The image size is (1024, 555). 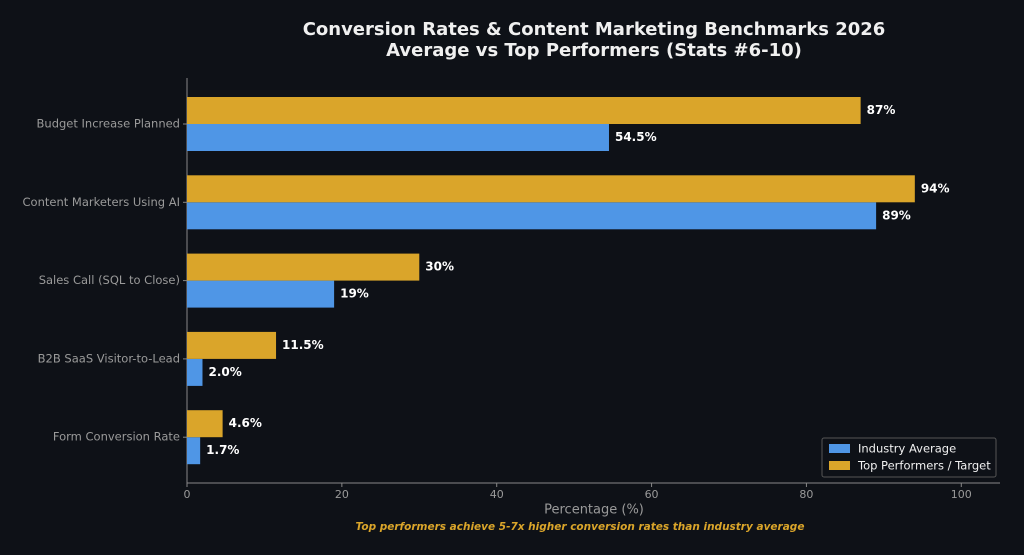 What do you see at coordinates (594, 50) in the screenshot?
I see `chart-subtitle: Average vs Top Performers (Stats #6-10)` at bounding box center [594, 50].